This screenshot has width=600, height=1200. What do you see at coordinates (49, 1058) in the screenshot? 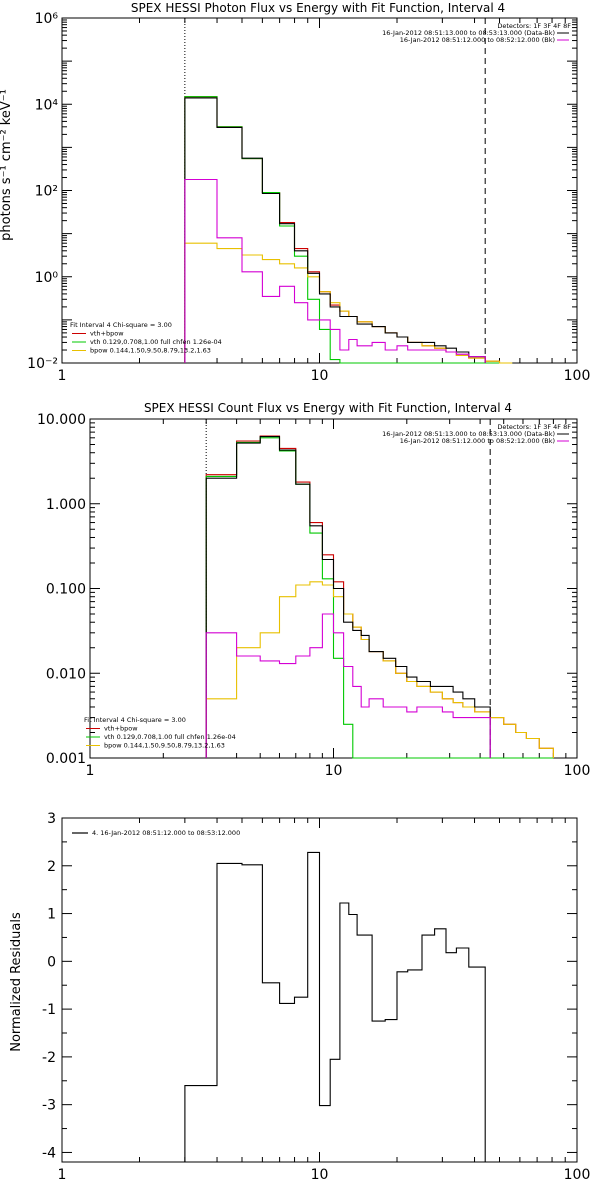
I see `y-tick-label: -2` at bounding box center [49, 1058].